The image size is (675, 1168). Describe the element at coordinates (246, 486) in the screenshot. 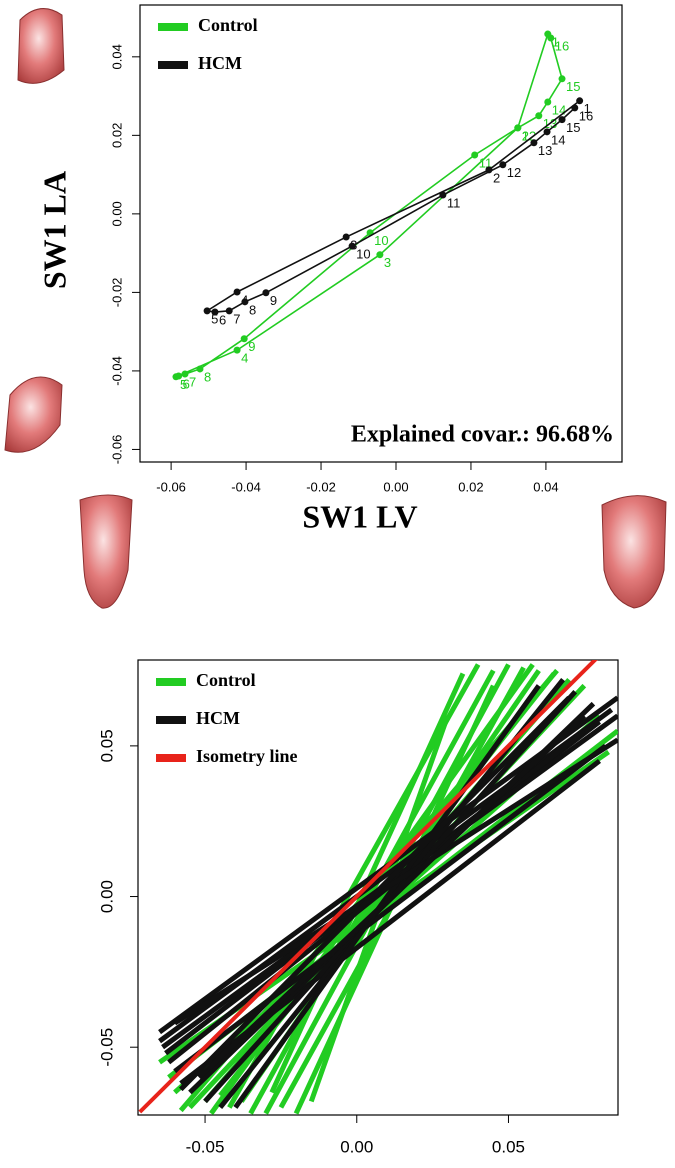

I see `x-tick-label: -0.04` at that location.